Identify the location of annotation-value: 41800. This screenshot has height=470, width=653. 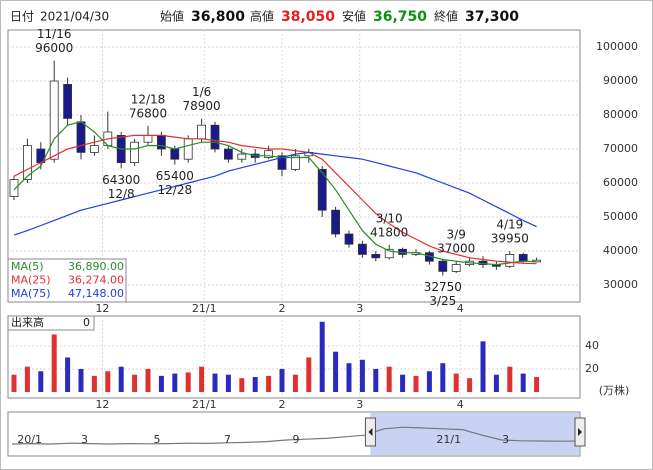
(389, 232).